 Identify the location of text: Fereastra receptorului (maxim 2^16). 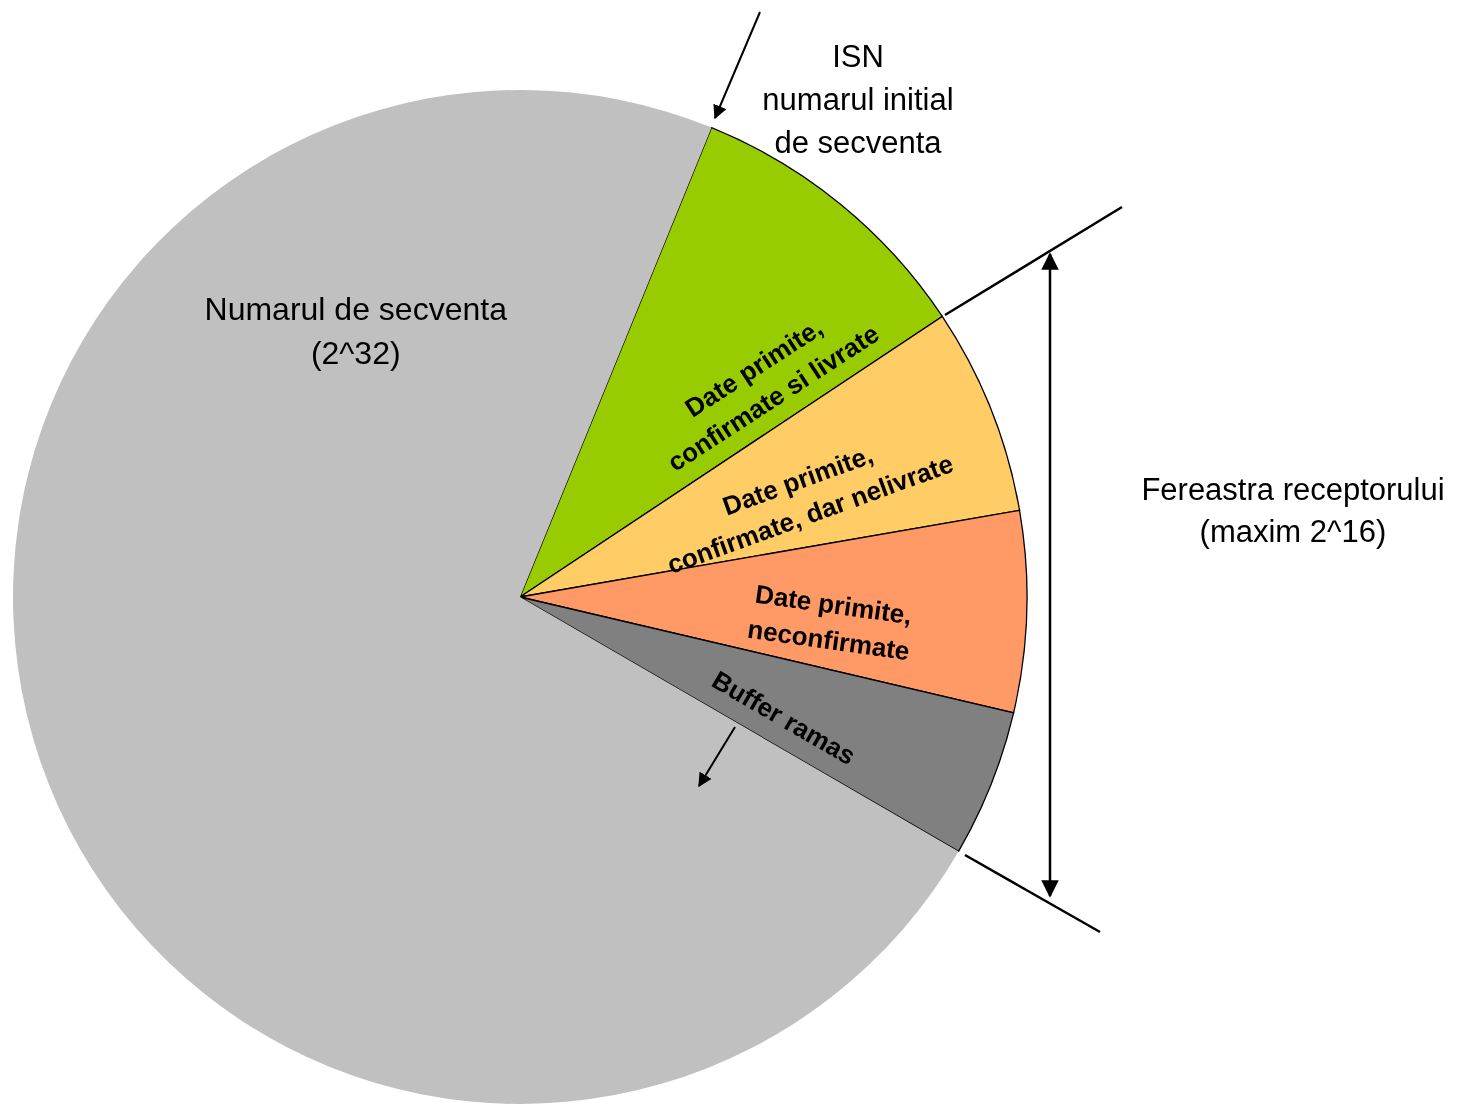
(1293, 510).